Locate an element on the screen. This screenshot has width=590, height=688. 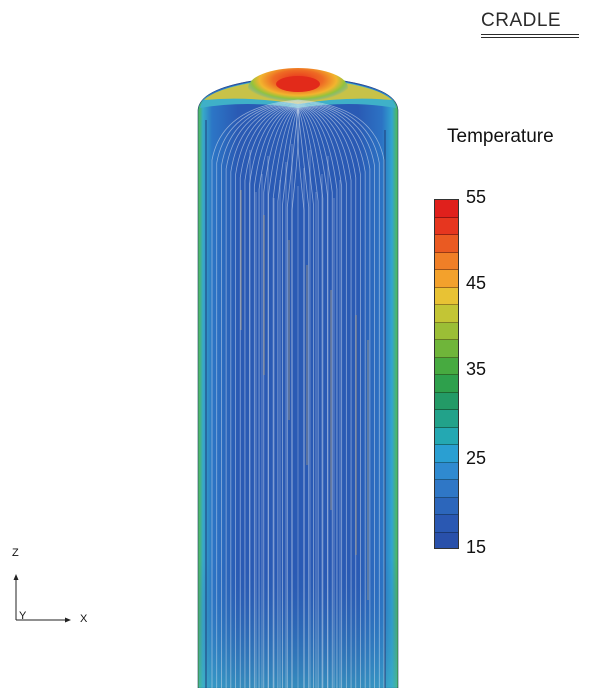
brand-logo-text: CRADLE is located at coordinates (521, 20).